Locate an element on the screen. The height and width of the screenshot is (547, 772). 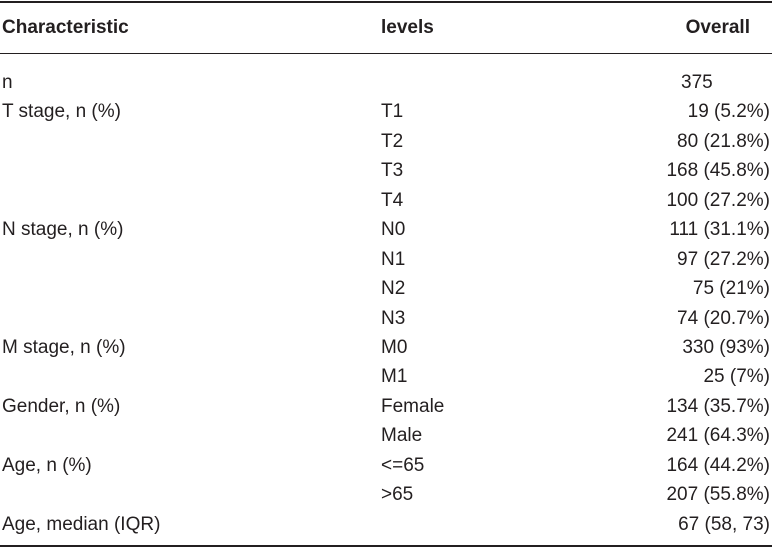
cell-overall: 375 is located at coordinates (697, 82).